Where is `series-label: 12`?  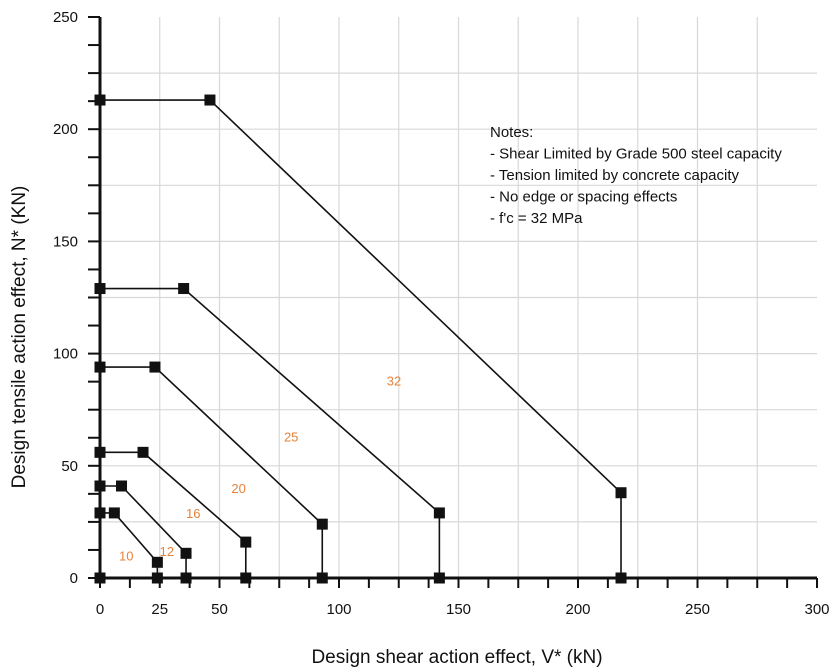 series-label: 12 is located at coordinates (167, 551).